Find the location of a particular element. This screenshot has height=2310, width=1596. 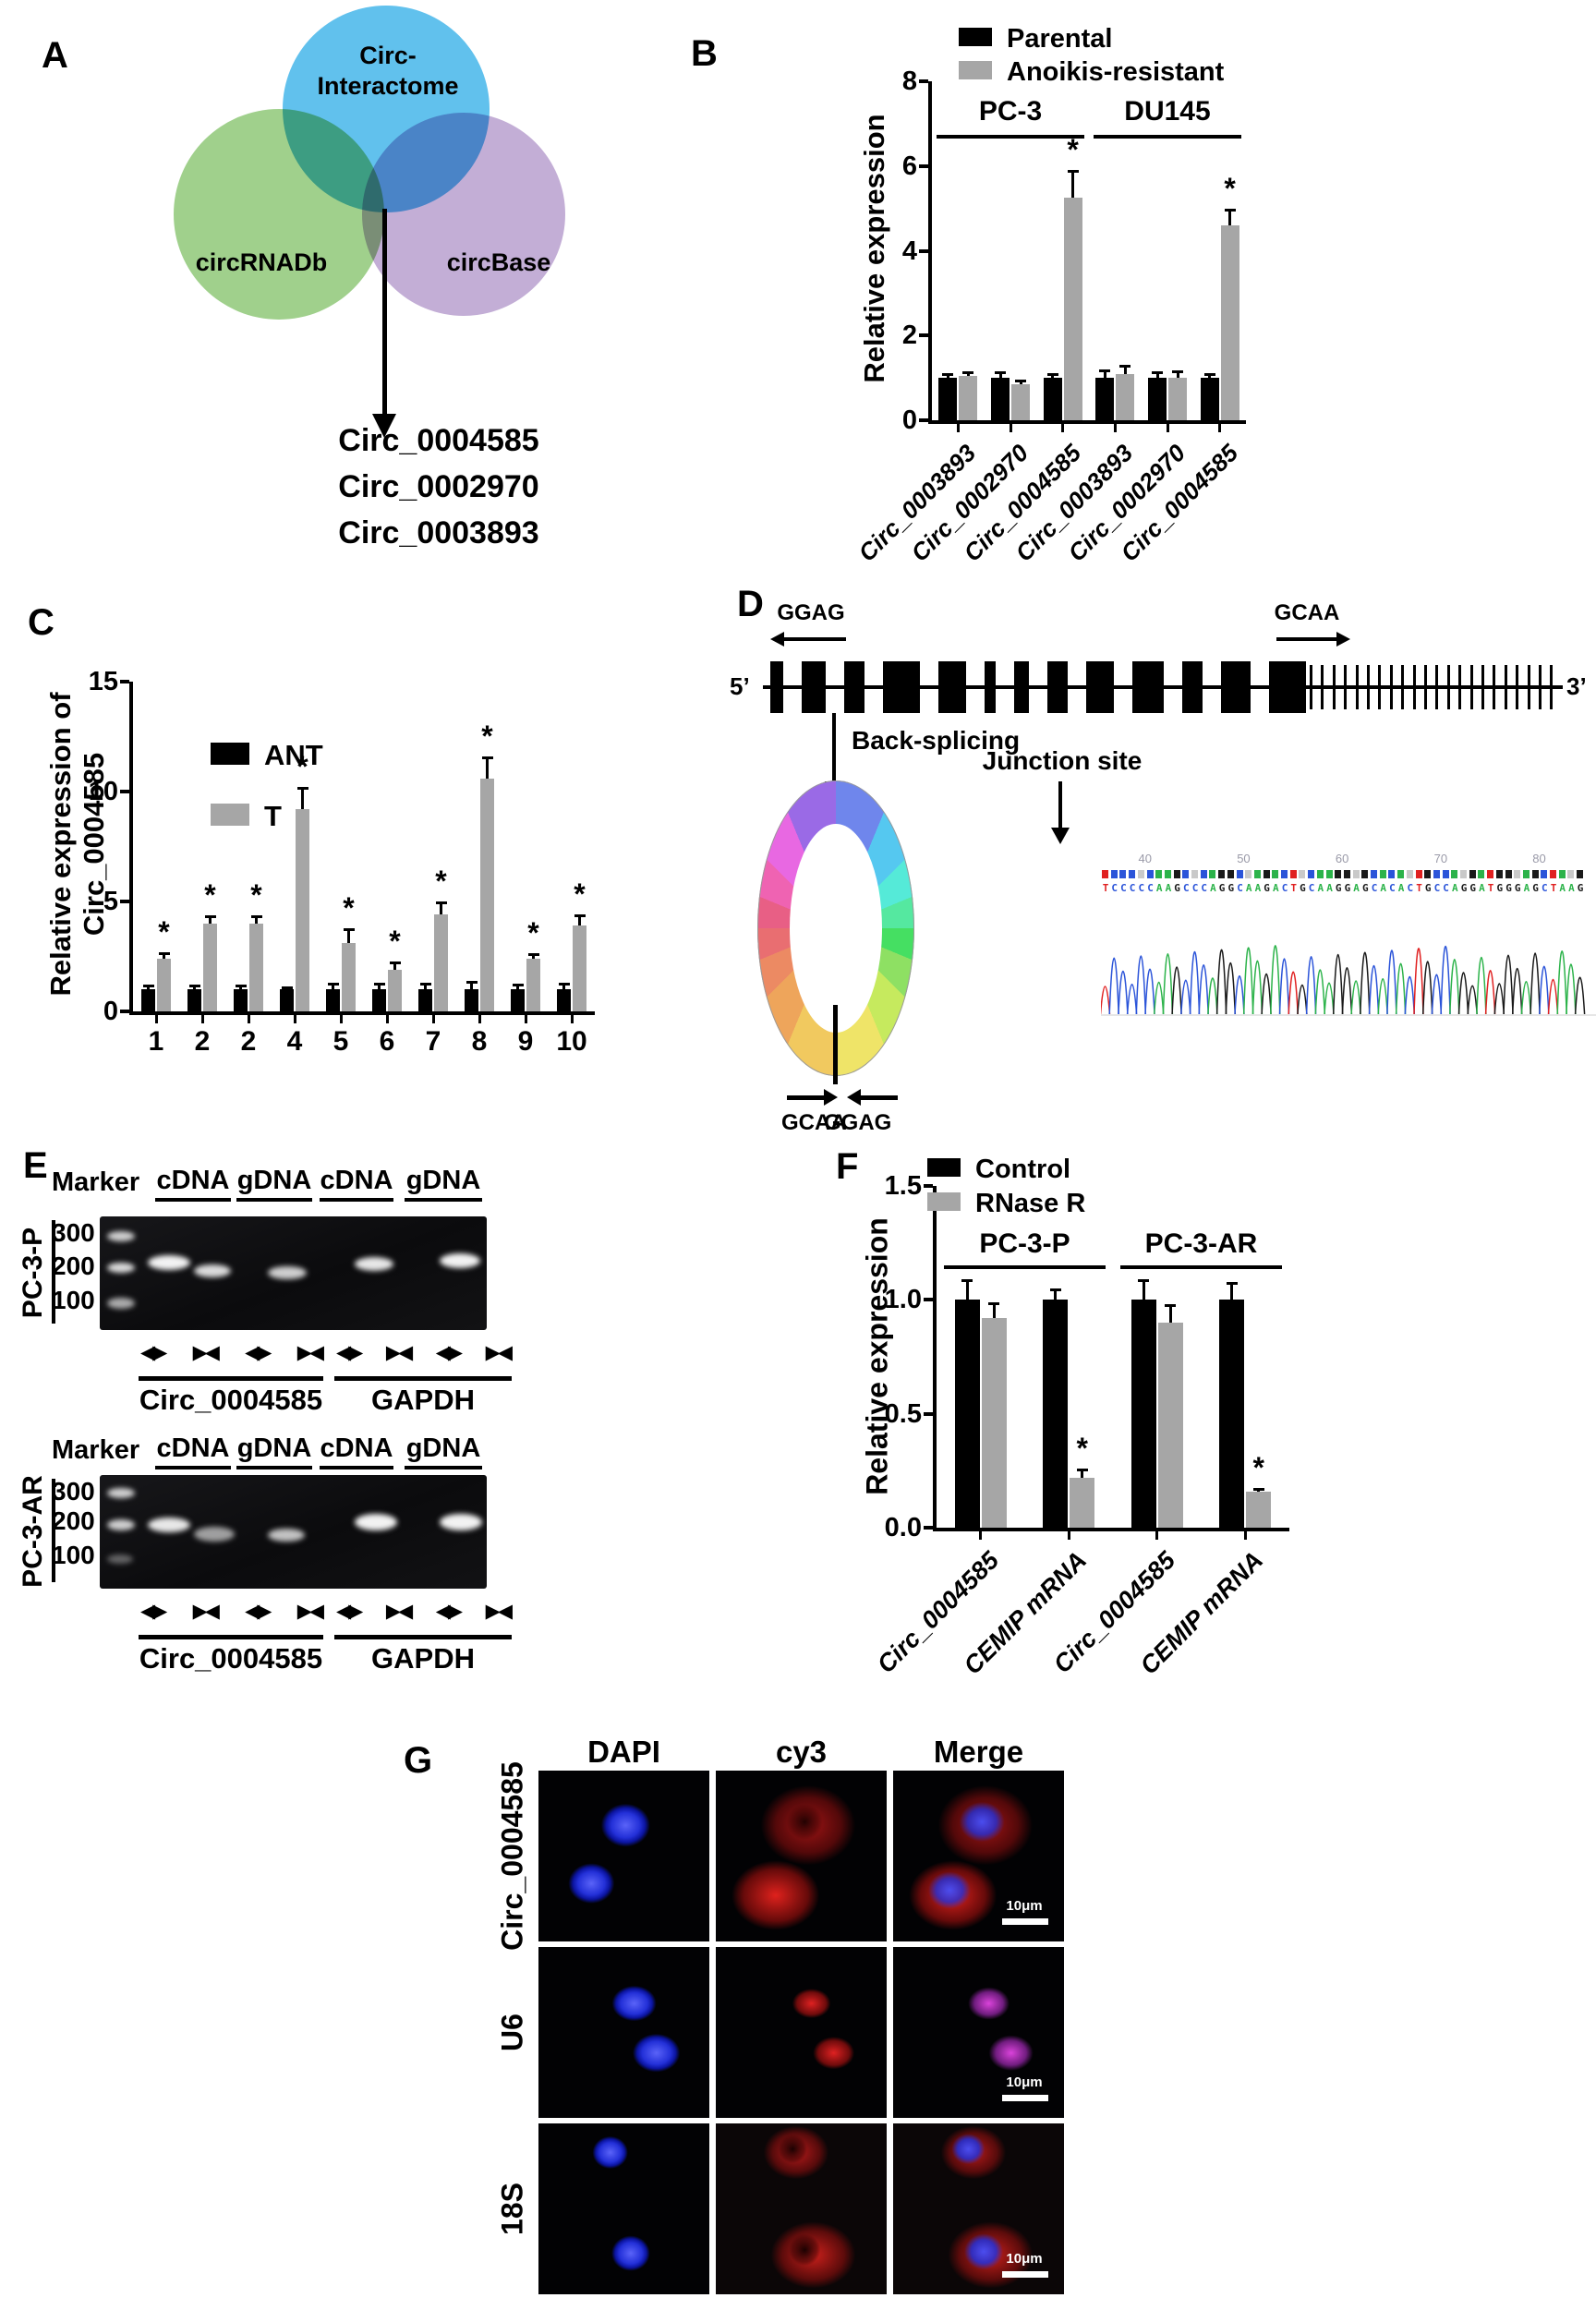

legend-label: RNase R is located at coordinates (1030, 1203).